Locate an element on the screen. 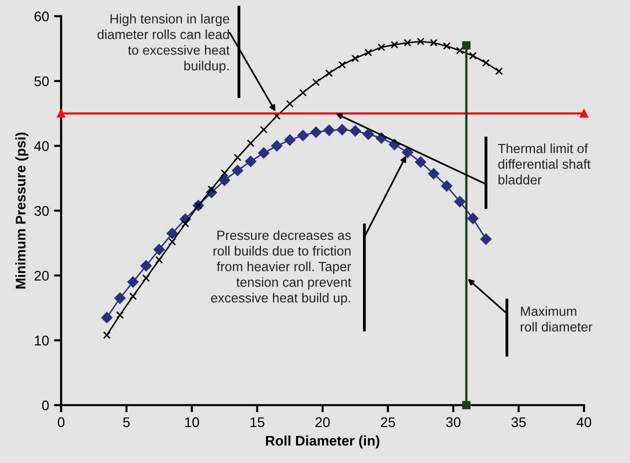 Image resolution: width=630 pixels, height=463 pixels. x-tick-label: 40 is located at coordinates (584, 422).